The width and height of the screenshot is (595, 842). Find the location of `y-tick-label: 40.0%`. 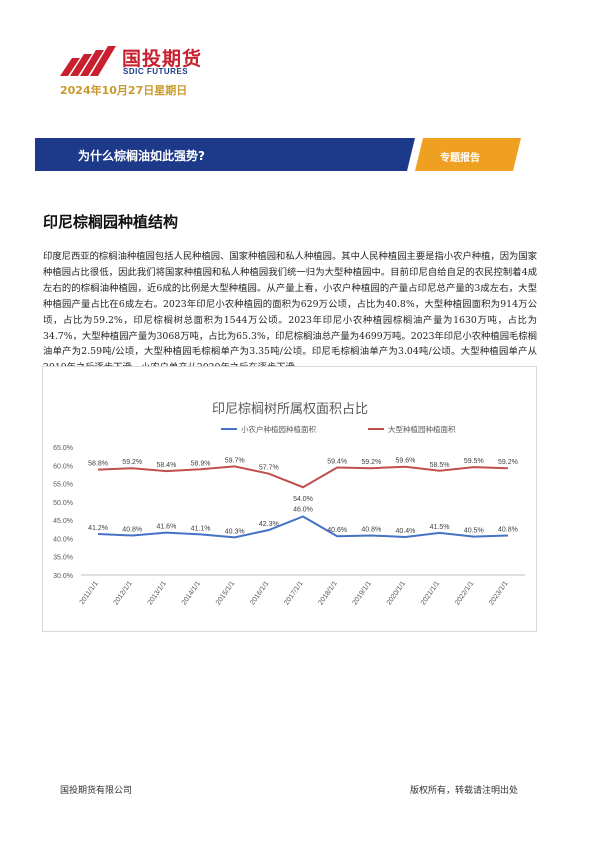

y-tick-label: 40.0% is located at coordinates (63, 539).